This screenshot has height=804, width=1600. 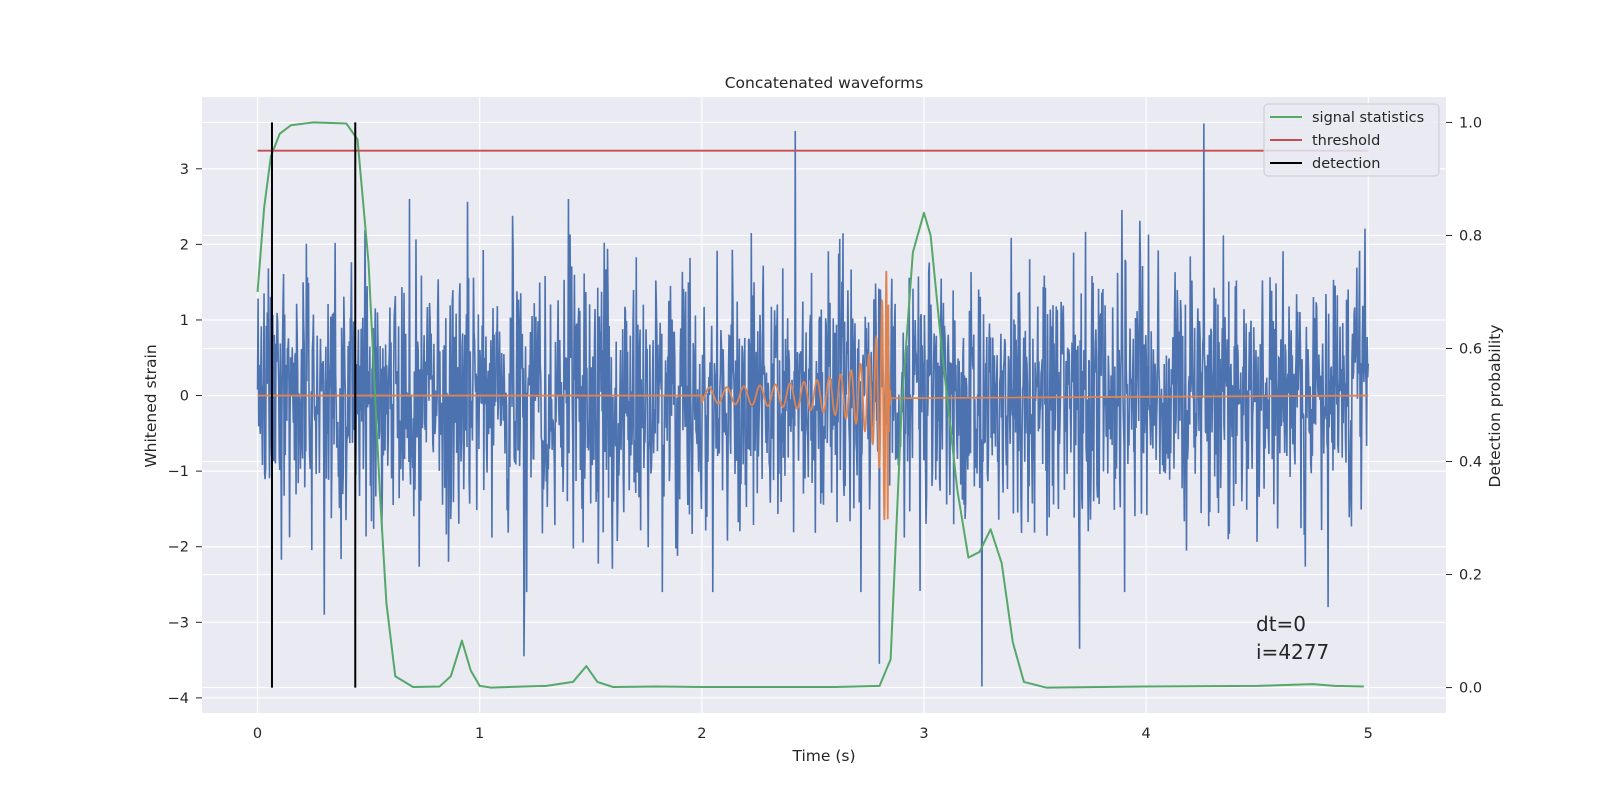 I want to click on y-tick-label-left: −4, so click(x=178, y=699).